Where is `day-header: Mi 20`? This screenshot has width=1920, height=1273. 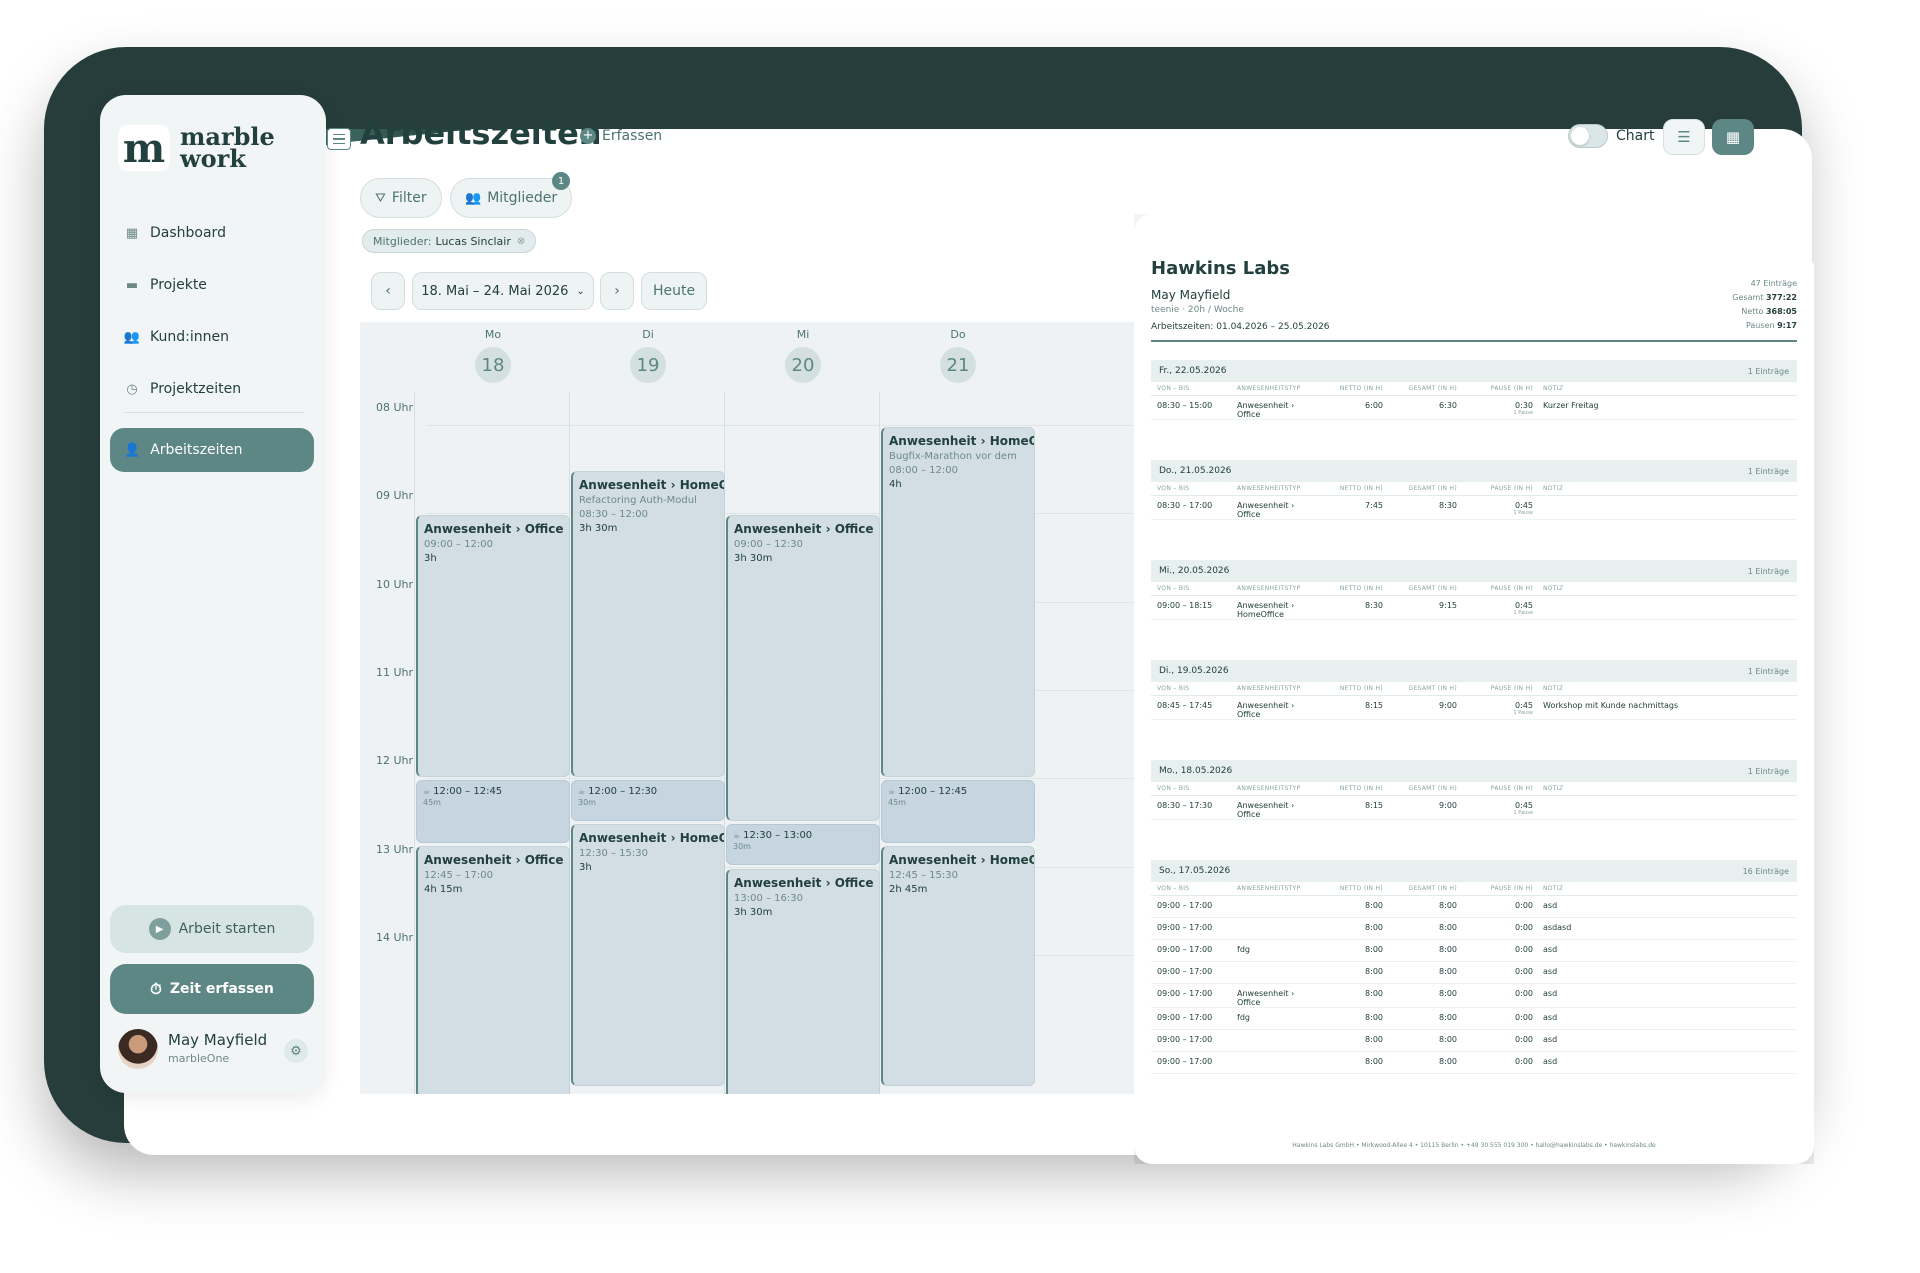
day-header: Mi 20 is located at coordinates (803, 355).